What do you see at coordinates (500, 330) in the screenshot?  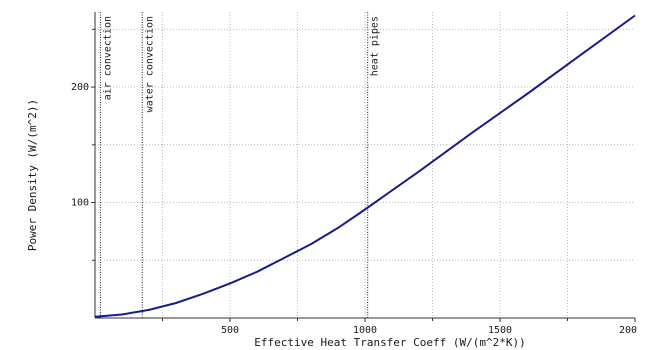 I see `x-tick-label: 1500` at bounding box center [500, 330].